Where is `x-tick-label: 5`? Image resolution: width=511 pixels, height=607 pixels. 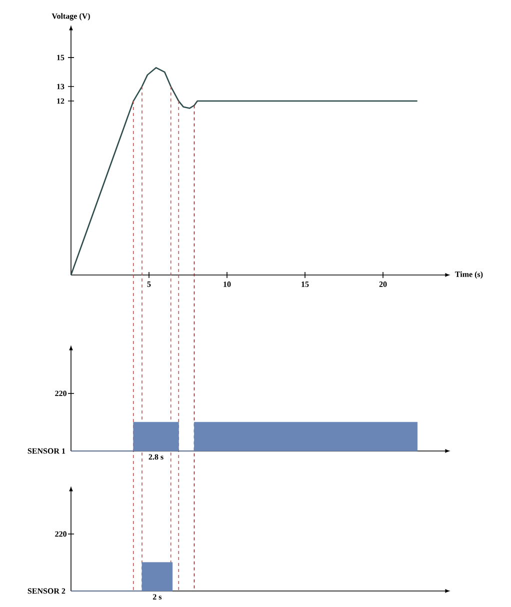 x-tick-label: 5 is located at coordinates (149, 284).